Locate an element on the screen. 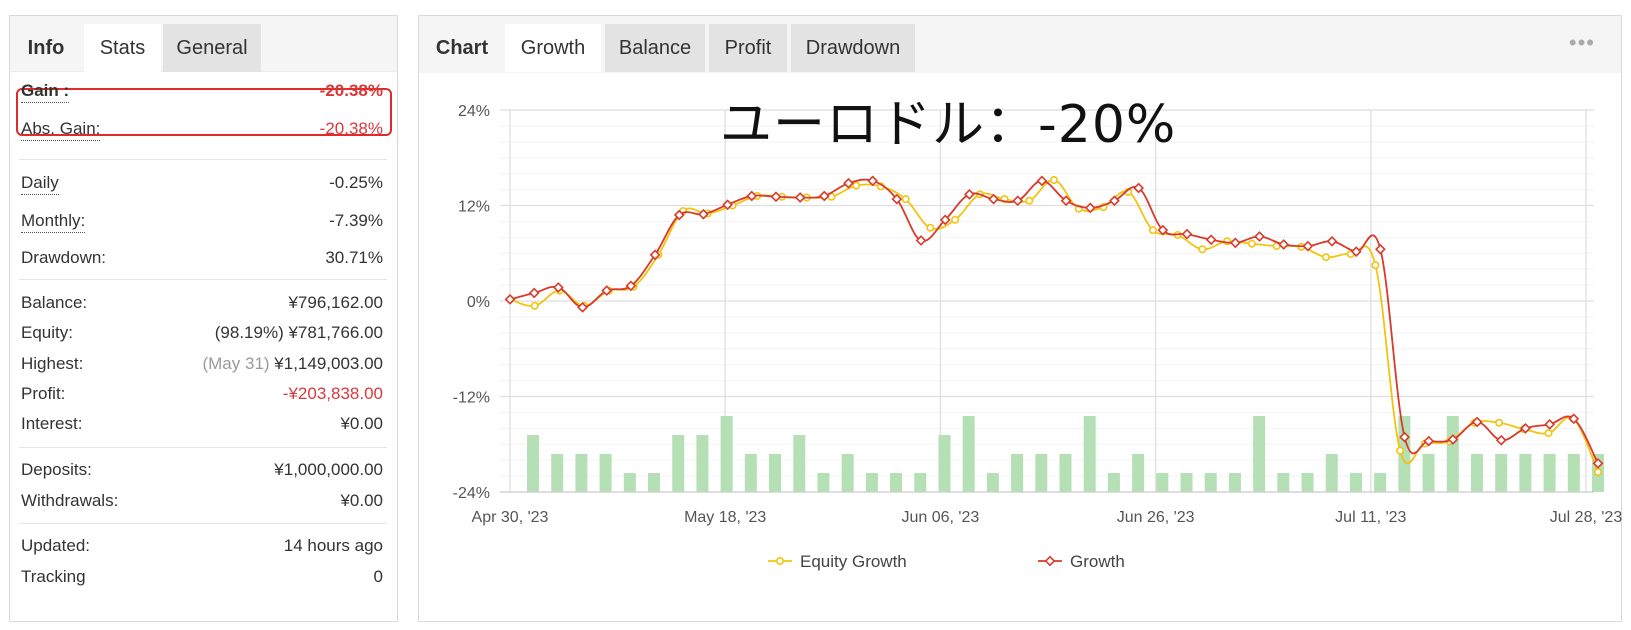 The image size is (1631, 630). stat-value-text: ¥796,162.00 is located at coordinates (335, 302).